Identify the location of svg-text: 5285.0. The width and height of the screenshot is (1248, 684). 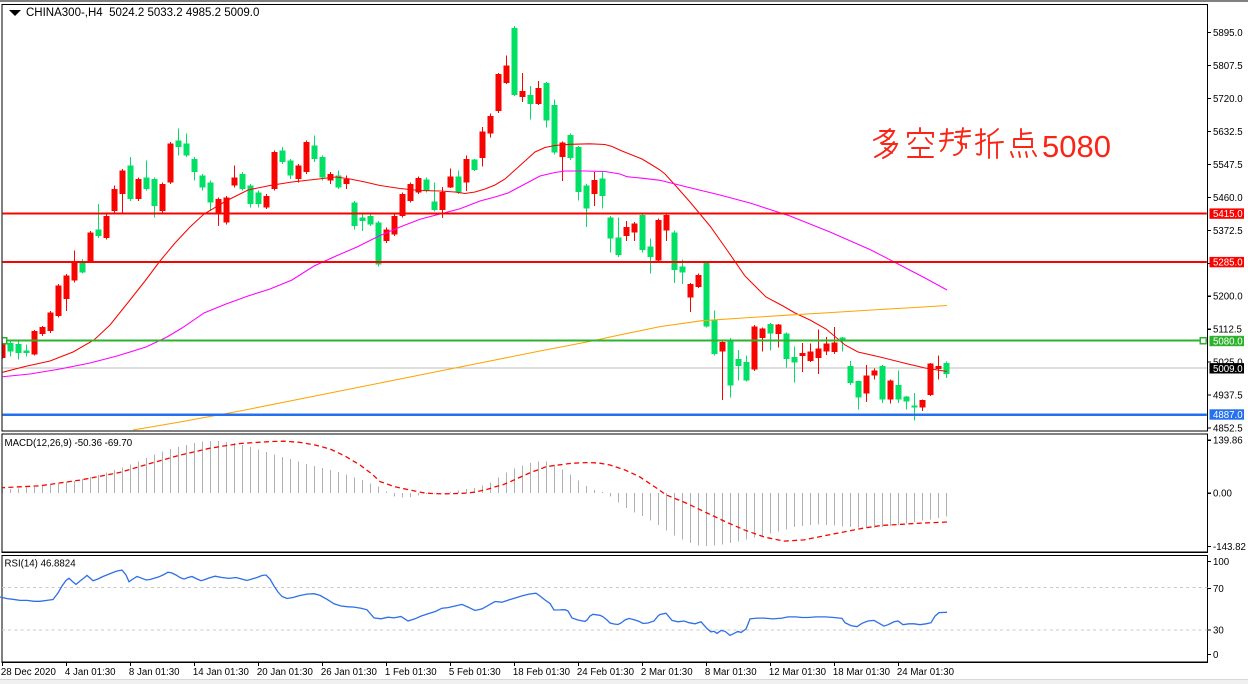
(1228, 263).